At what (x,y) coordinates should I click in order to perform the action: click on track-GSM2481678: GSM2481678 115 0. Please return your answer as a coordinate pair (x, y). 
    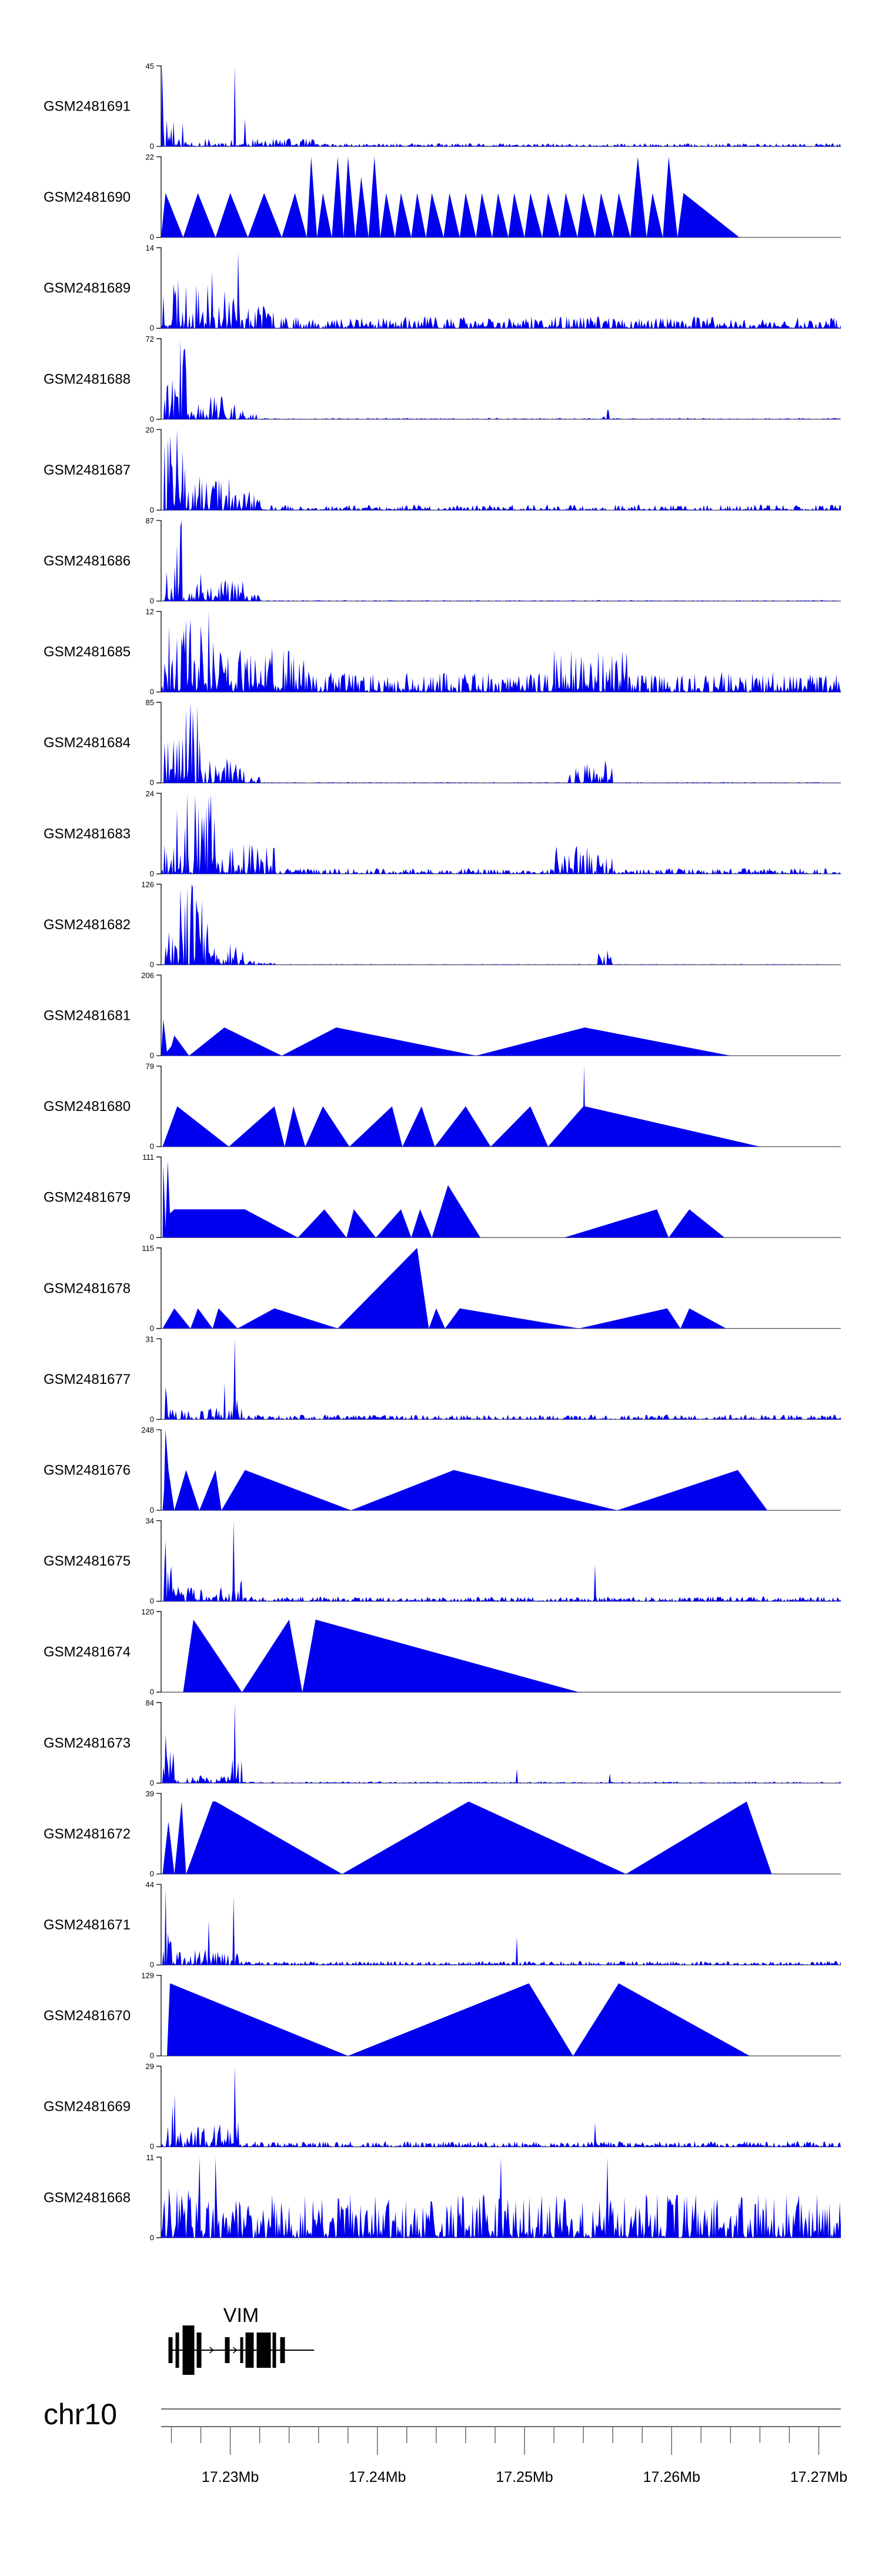
    Looking at the image, I should click on (442, 1288).